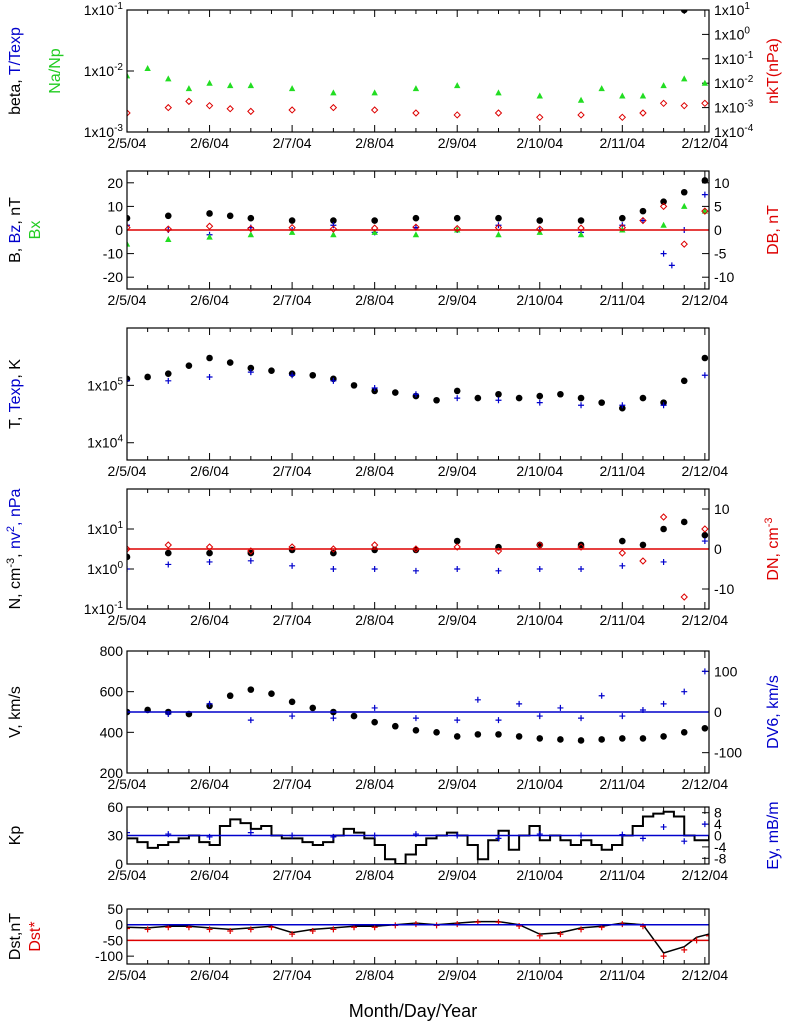 This screenshot has height=1024, width=791. What do you see at coordinates (14, 548) in the screenshot?
I see `y-axis-label: N, cm-3, nv2, nPa` at bounding box center [14, 548].